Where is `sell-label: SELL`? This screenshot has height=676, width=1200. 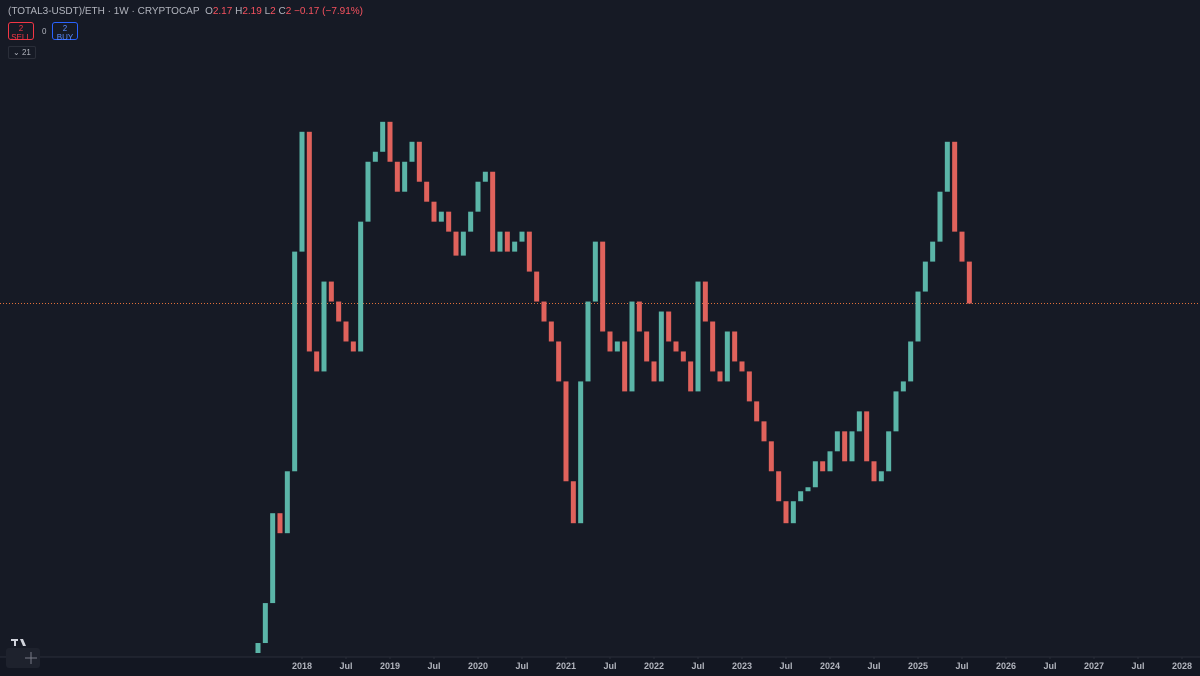 sell-label: SELL is located at coordinates (21, 37).